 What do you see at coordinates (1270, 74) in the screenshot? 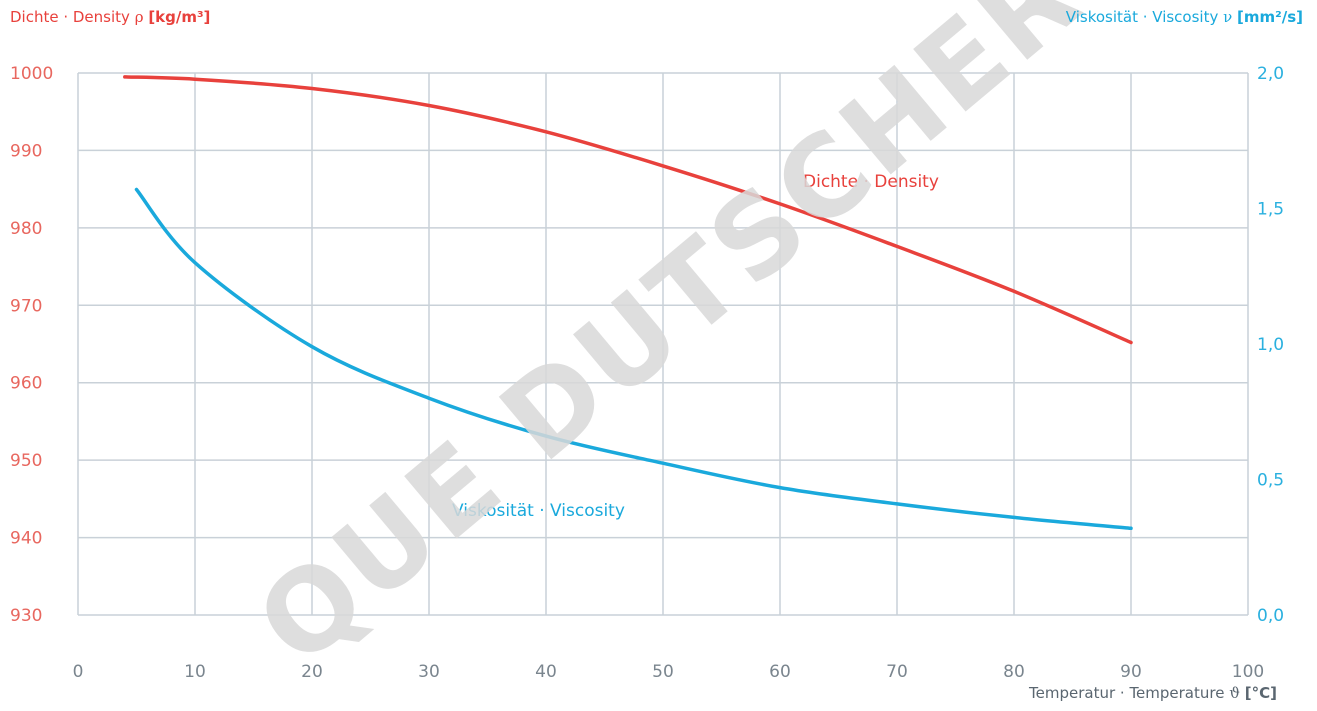
I see `right-tick-label: 2,0` at bounding box center [1270, 74].